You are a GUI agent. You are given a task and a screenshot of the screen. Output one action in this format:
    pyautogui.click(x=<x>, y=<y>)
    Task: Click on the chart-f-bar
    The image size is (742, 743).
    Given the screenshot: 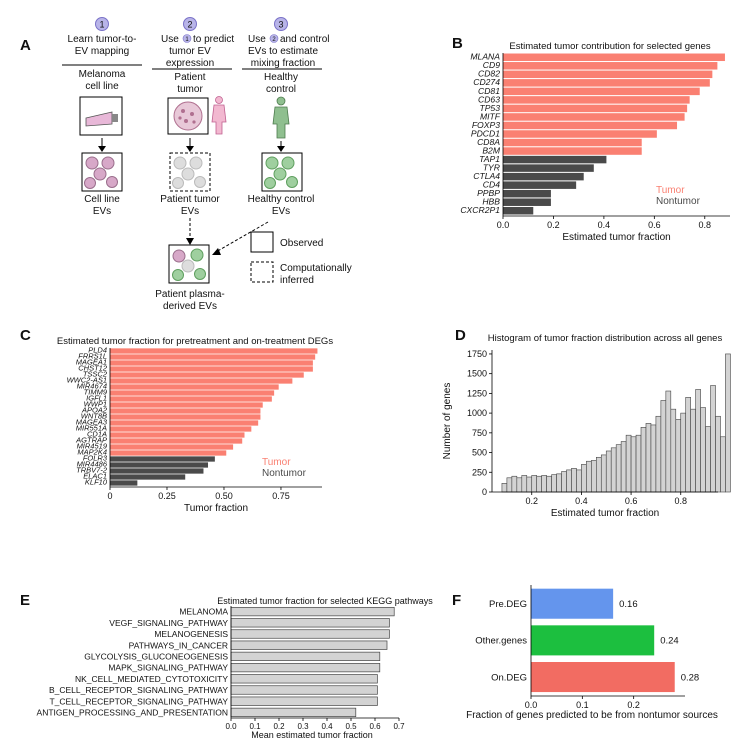 What is the action you would take?
    pyautogui.click(x=593, y=640)
    